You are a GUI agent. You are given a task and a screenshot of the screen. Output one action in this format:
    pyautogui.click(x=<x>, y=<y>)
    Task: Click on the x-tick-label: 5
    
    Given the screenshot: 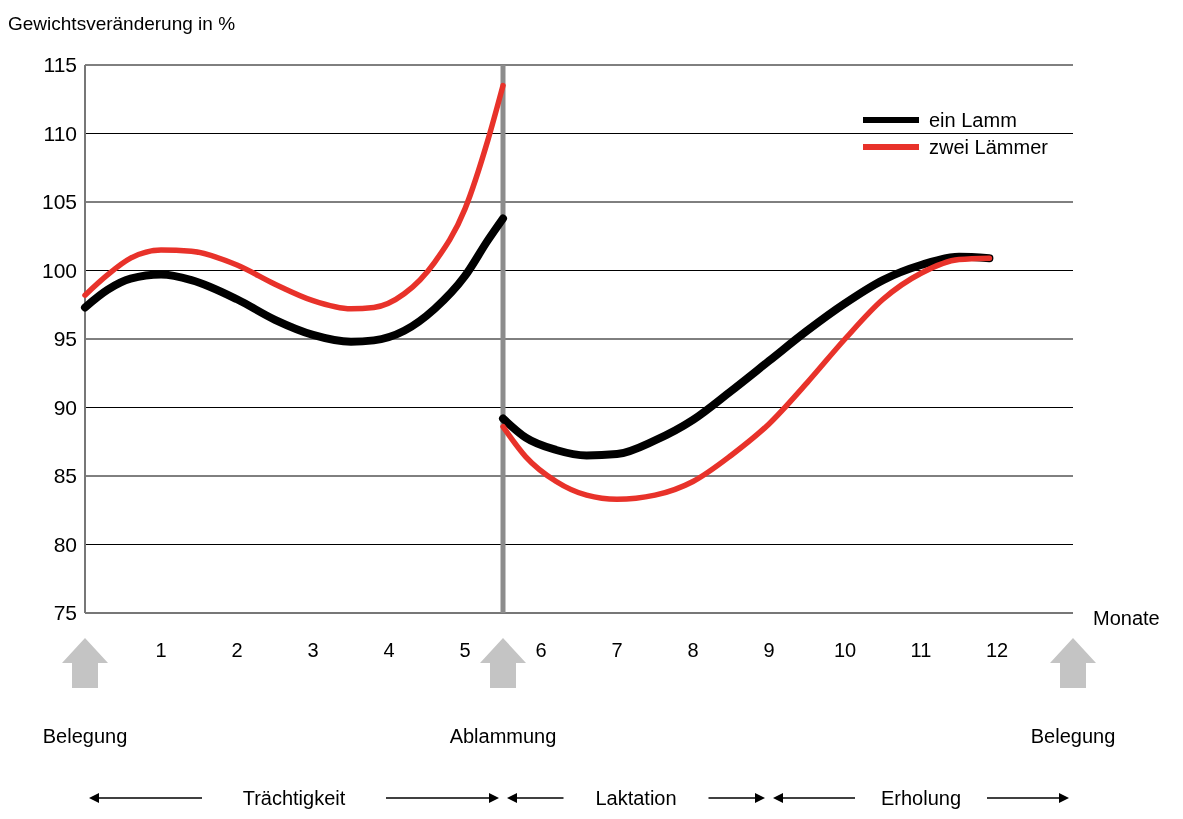 What is the action you would take?
    pyautogui.click(x=465, y=650)
    